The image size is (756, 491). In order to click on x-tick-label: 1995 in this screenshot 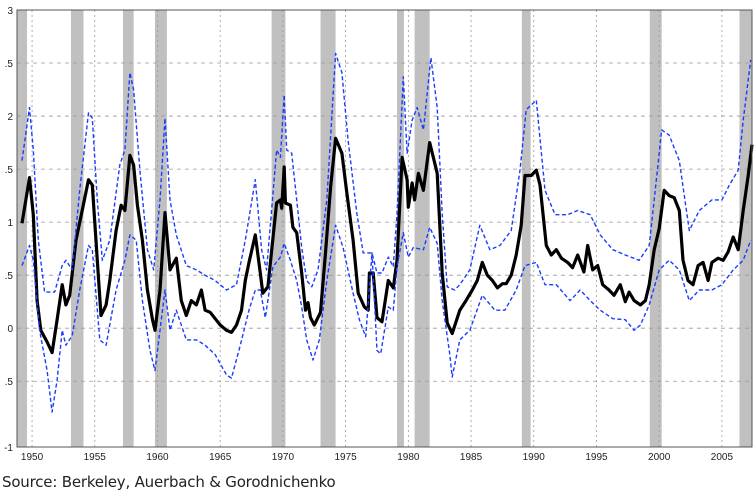, I will do `click(596, 457)`.